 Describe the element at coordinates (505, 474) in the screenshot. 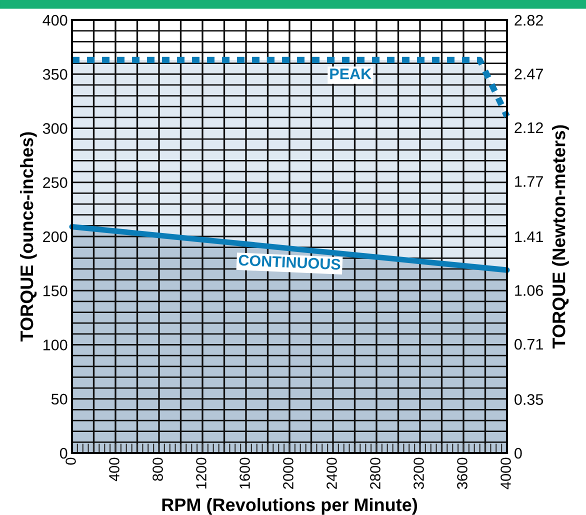

I see `x-tick-label: 4000` at that location.